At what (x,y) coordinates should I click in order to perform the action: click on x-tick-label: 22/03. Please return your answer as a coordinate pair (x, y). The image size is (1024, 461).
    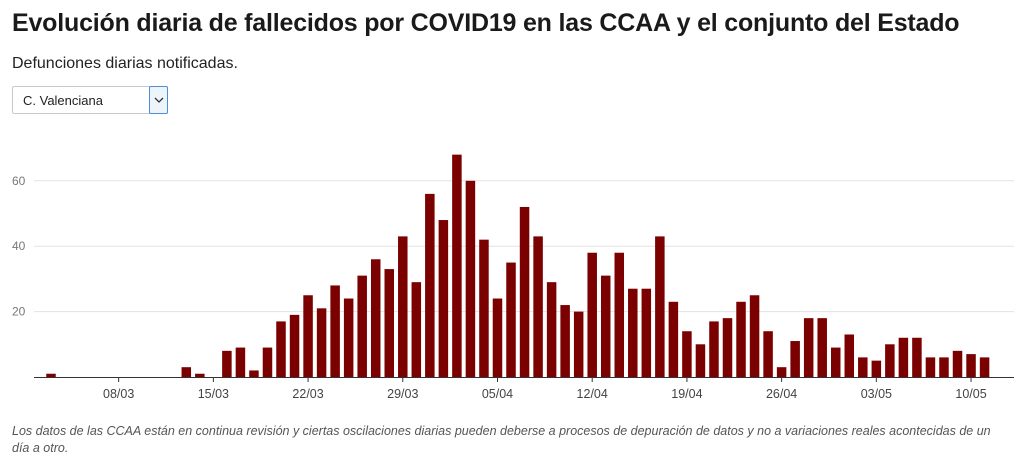
    Looking at the image, I should click on (307, 394).